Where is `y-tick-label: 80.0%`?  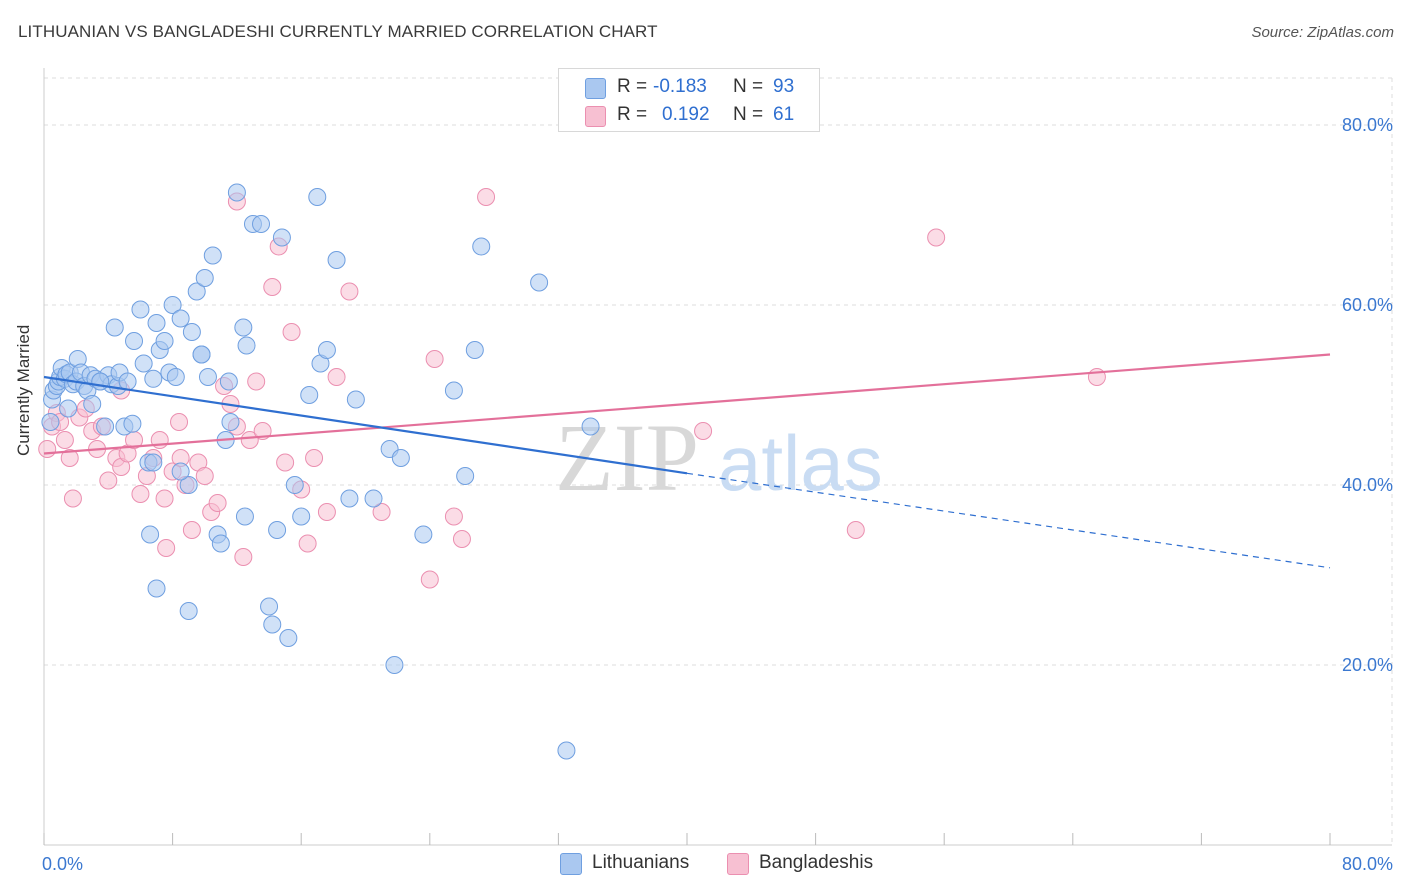
y-tick-label: 80.0% is located at coordinates (1367, 125).